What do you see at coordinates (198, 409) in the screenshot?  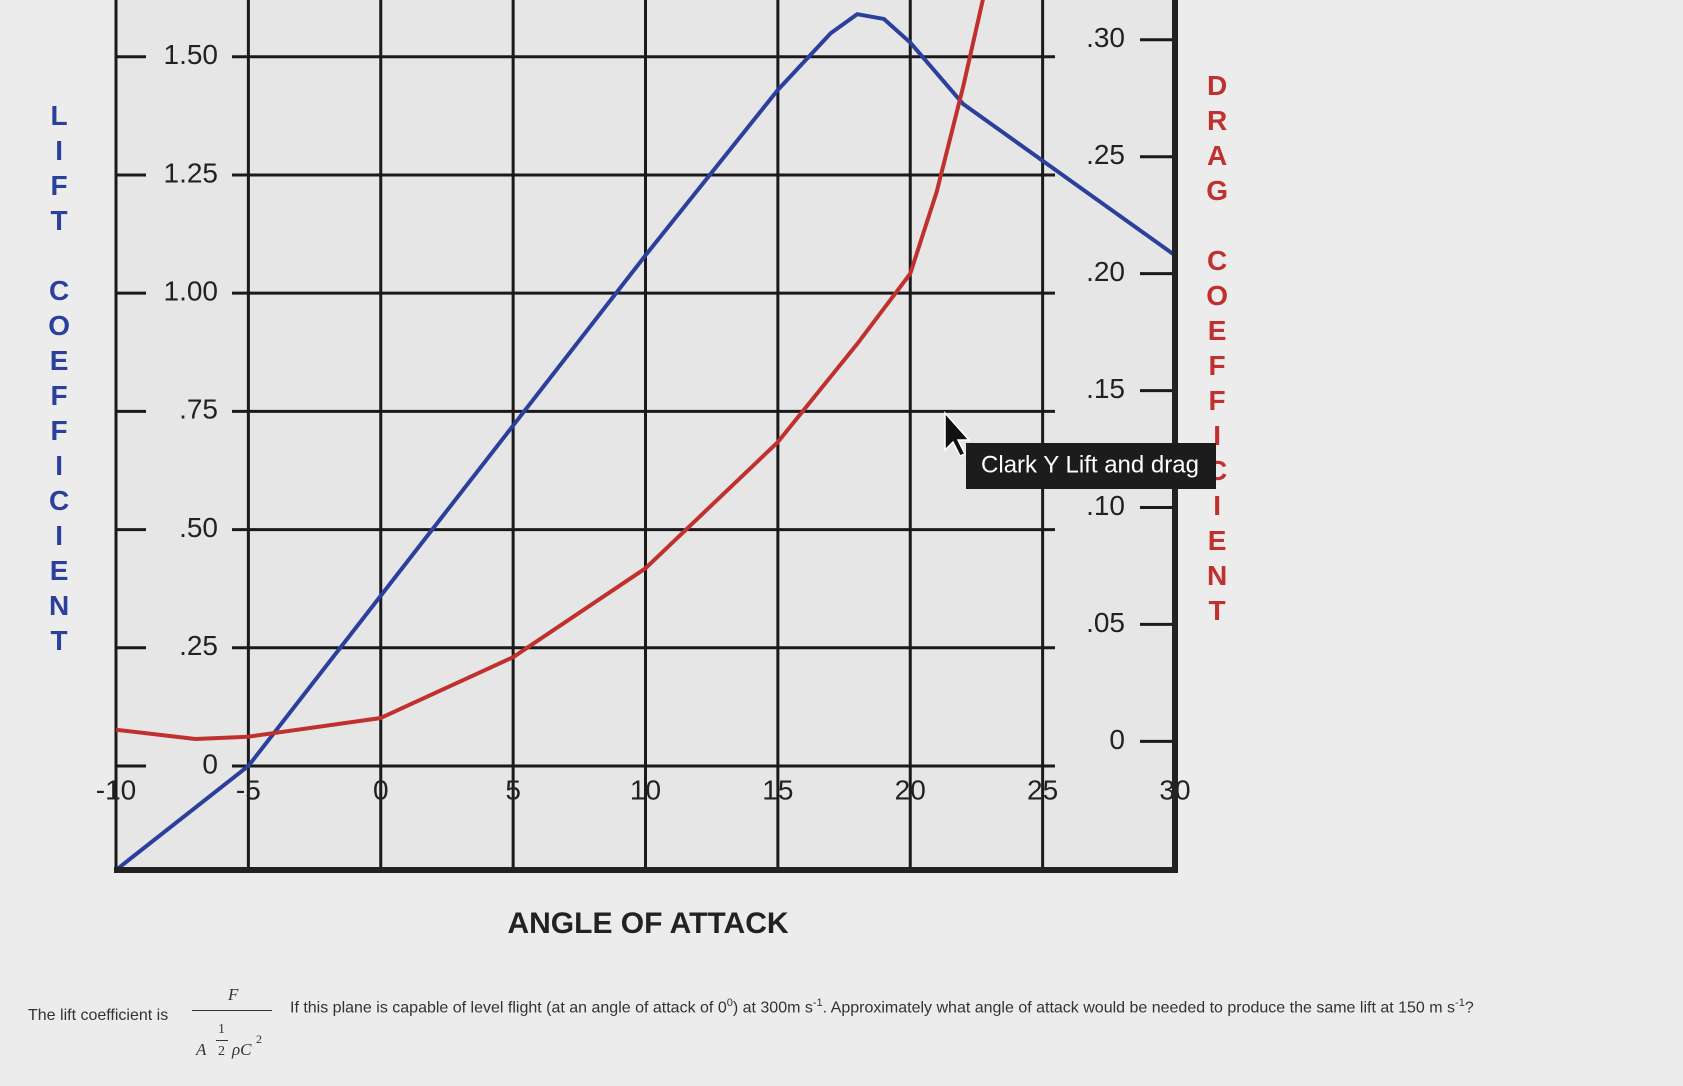 I see `y-tick-label: .75` at bounding box center [198, 409].